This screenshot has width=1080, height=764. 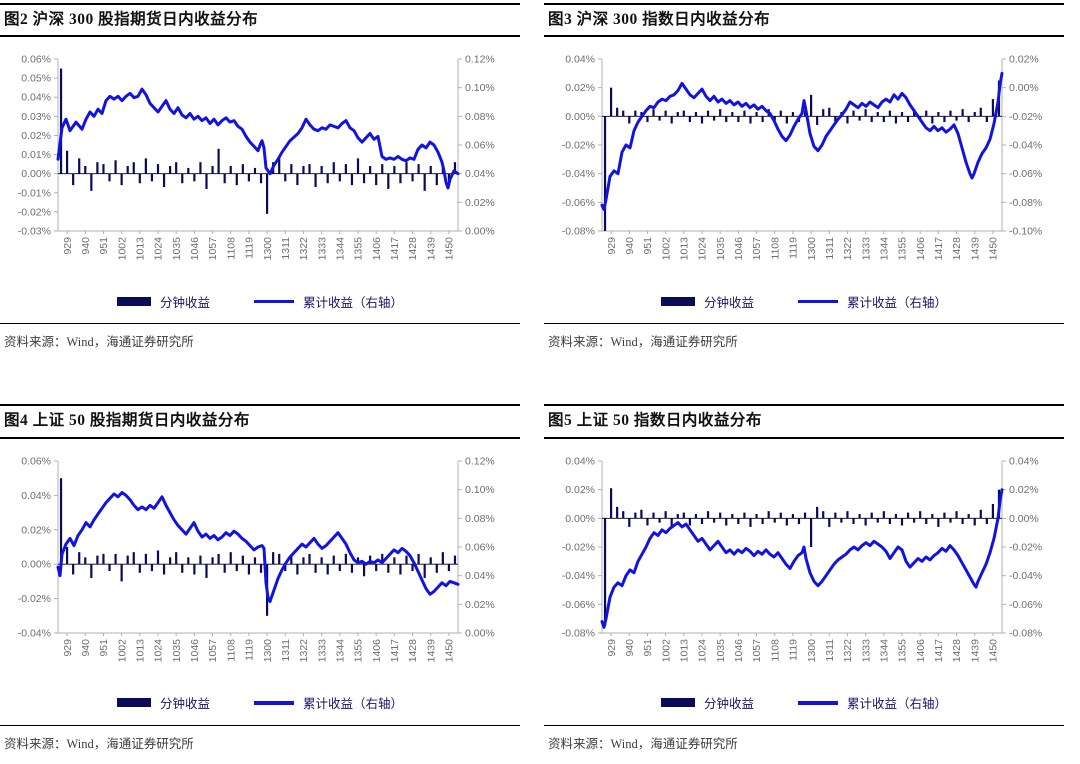 I want to click on svg-text: 1024, so click(x=703, y=651).